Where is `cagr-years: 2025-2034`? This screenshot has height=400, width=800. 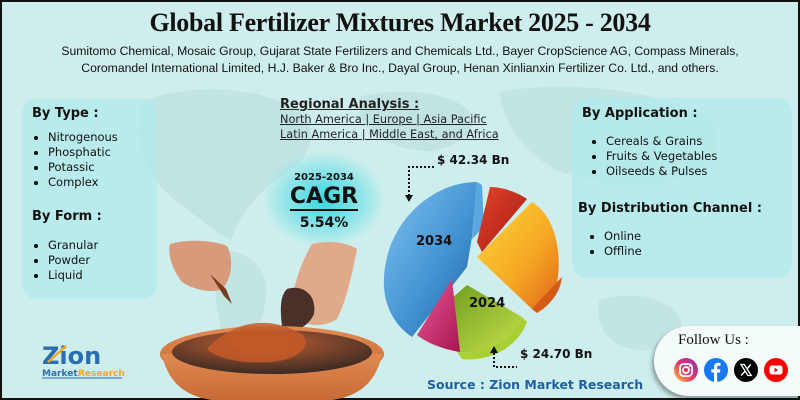
cagr-years: 2025-2034 is located at coordinates (324, 177).